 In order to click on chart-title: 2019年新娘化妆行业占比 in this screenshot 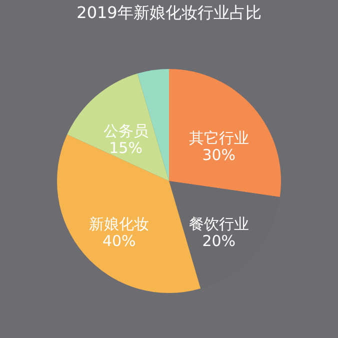, I will do `click(169, 12)`.